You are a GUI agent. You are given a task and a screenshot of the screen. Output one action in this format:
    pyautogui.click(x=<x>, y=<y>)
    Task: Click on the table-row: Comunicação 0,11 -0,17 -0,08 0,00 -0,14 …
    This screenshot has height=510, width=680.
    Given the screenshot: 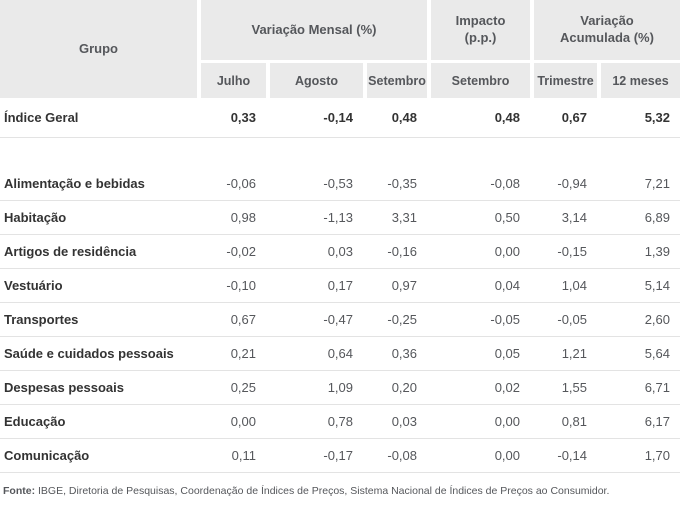 What is the action you would take?
    pyautogui.click(x=340, y=456)
    